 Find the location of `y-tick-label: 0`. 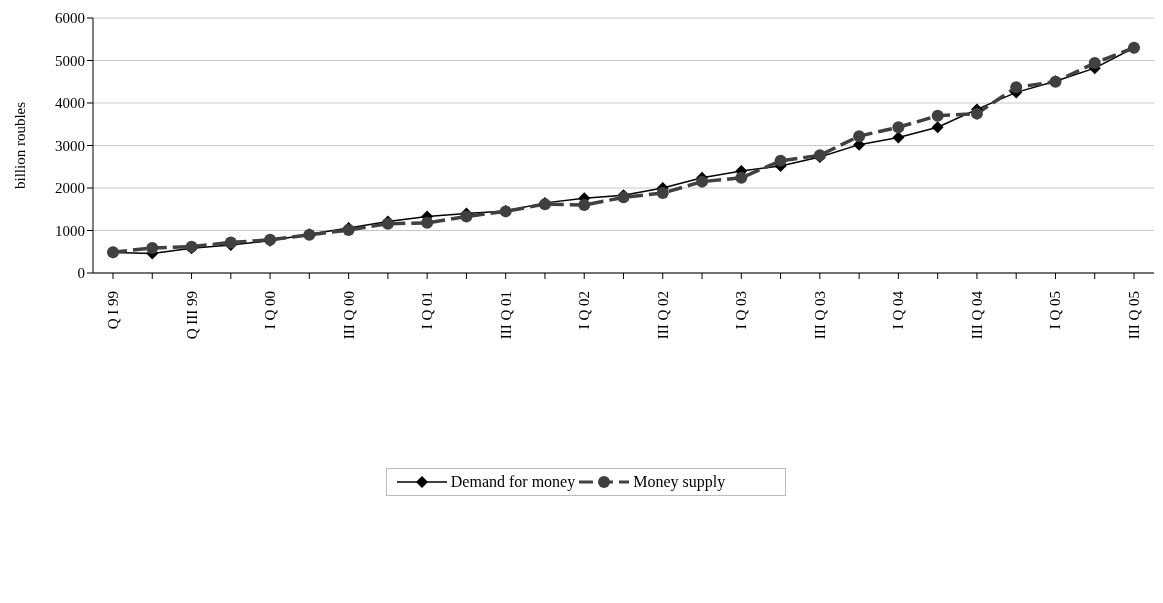

y-tick-label: 0 is located at coordinates (81, 273).